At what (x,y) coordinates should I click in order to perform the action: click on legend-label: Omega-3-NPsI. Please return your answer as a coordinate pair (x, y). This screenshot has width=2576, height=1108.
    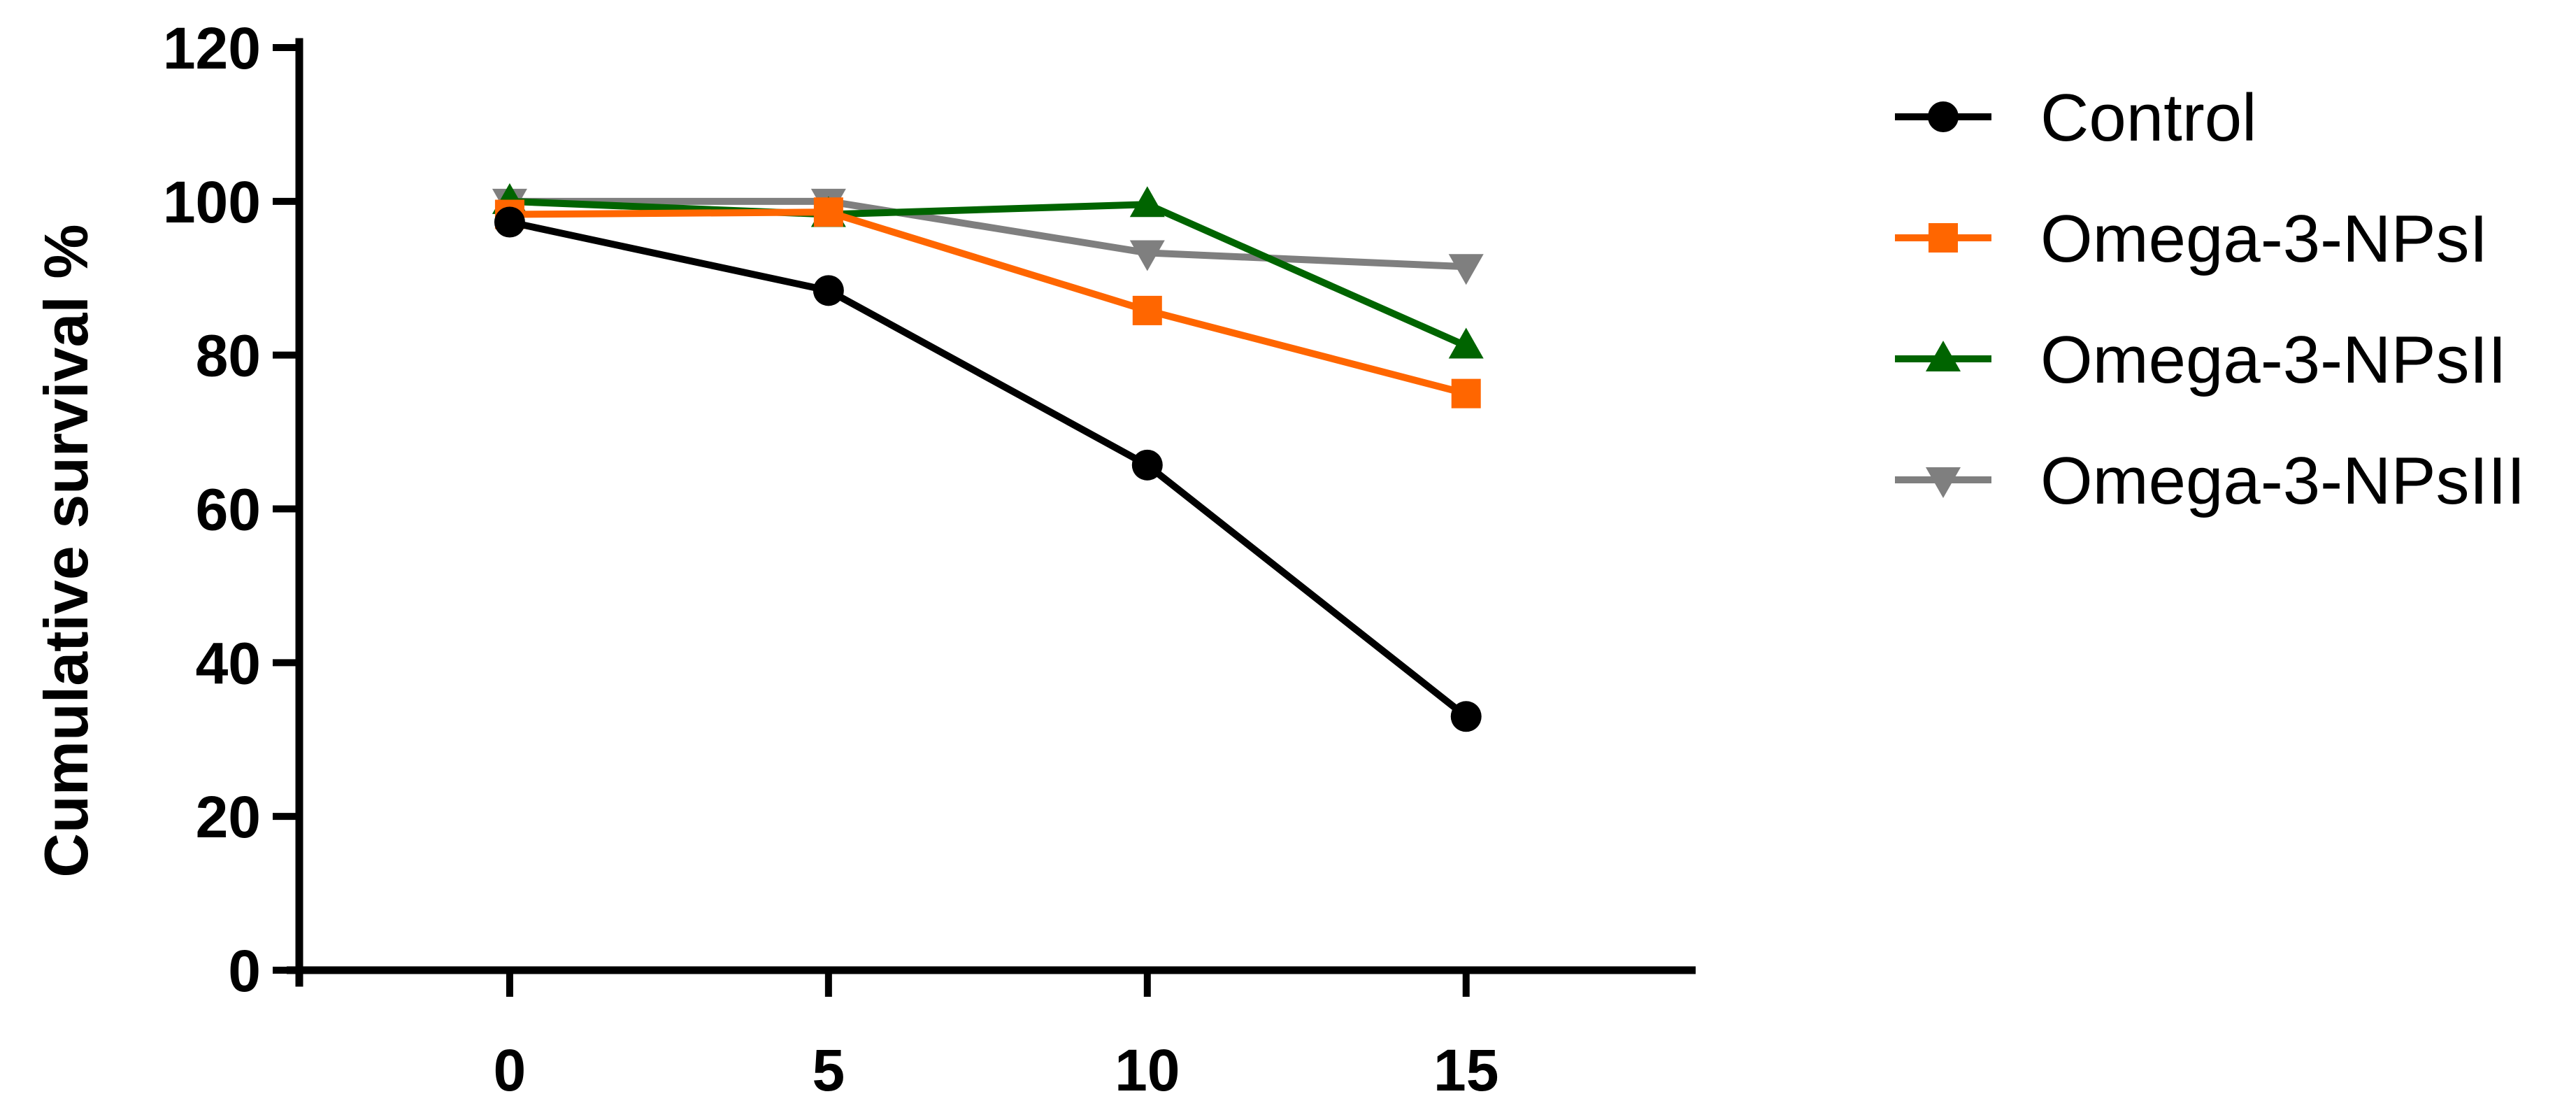
    Looking at the image, I should click on (2264, 239).